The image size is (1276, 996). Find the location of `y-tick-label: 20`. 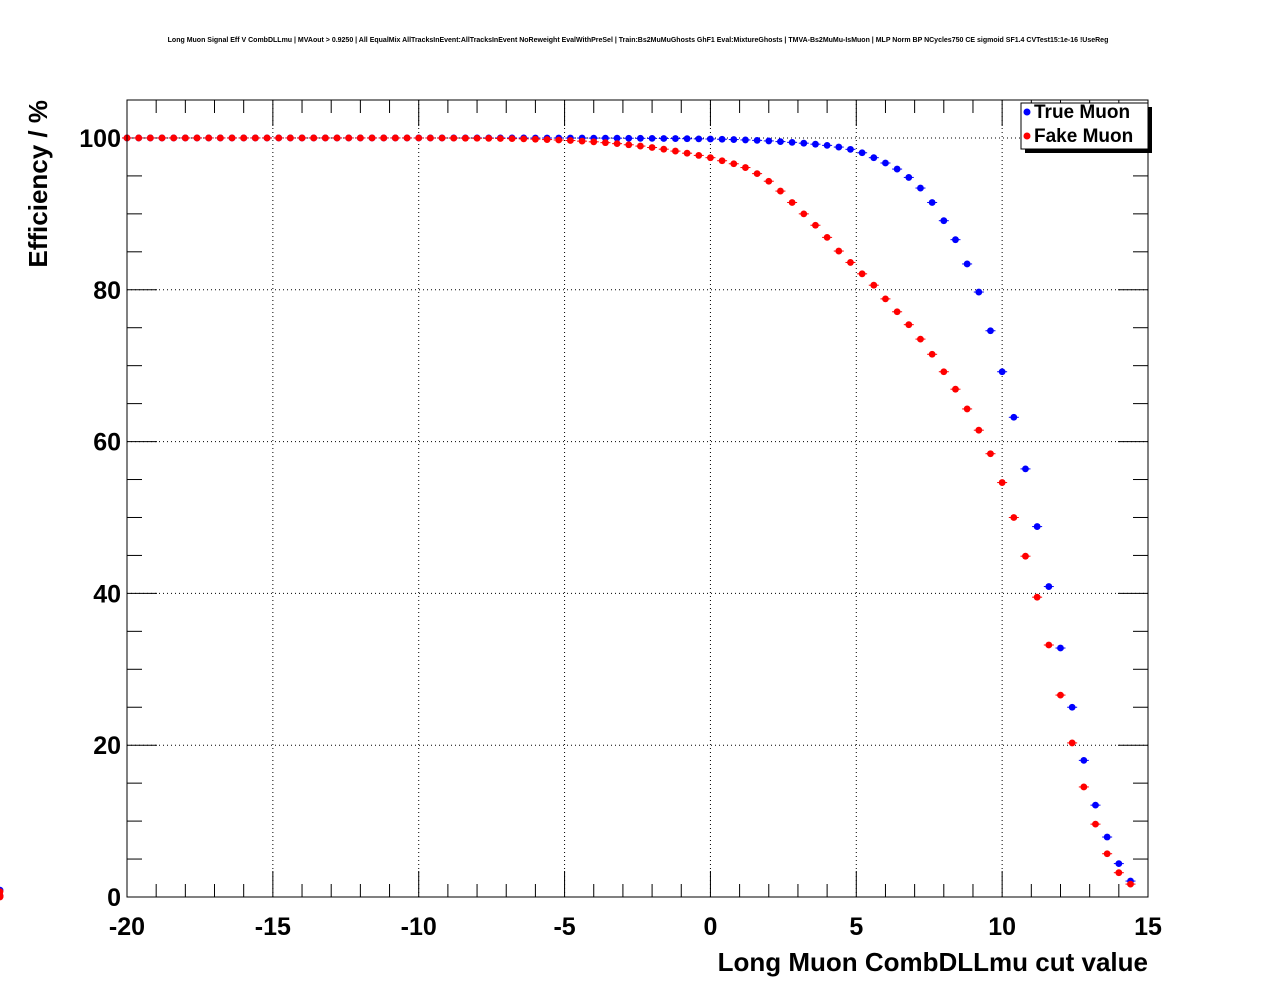

y-tick-label: 20 is located at coordinates (107, 746).